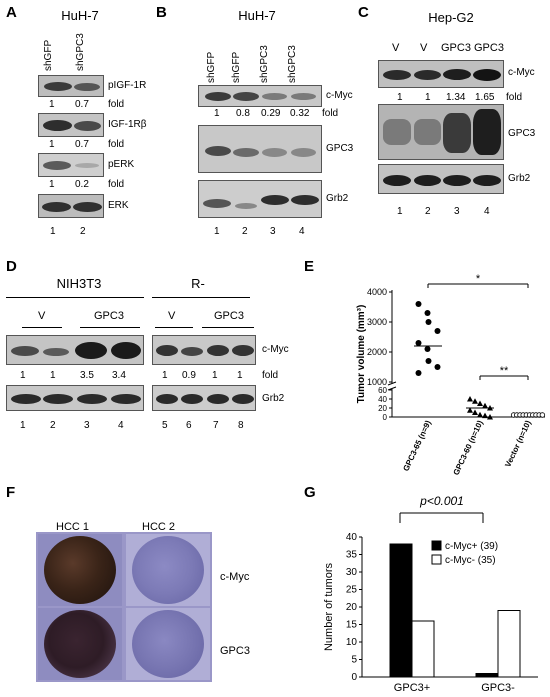 This screenshot has width=550, height=697. I want to click on y-axis-label: Tumor volume (mm³), so click(361, 354).